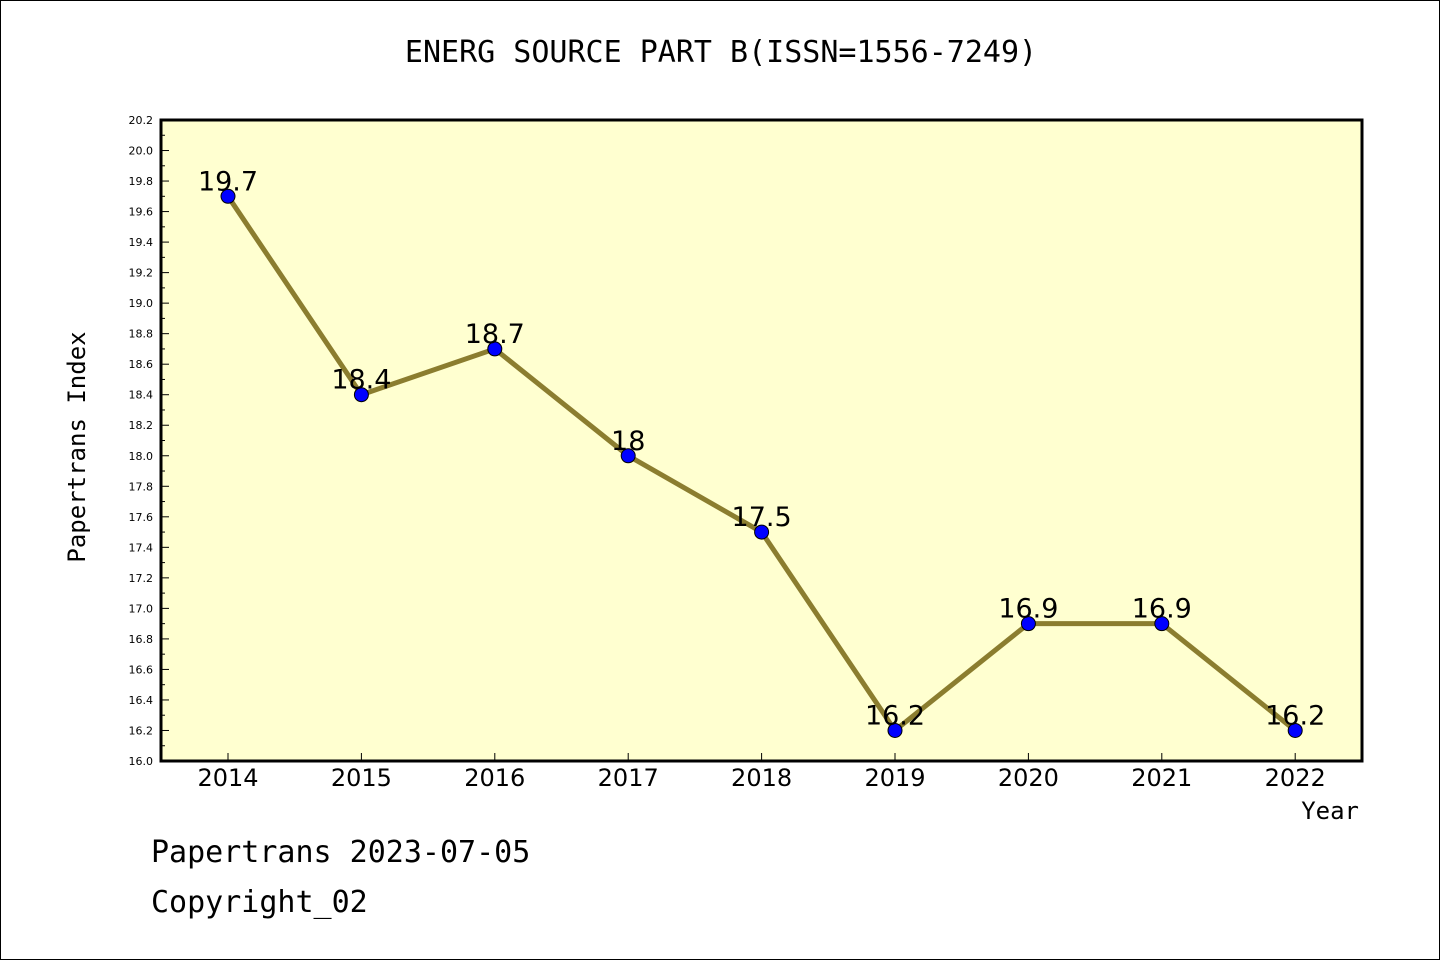 Image resolution: width=1440 pixels, height=961 pixels. What do you see at coordinates (141, 151) in the screenshot?
I see `y-tick-label: 20.0` at bounding box center [141, 151].